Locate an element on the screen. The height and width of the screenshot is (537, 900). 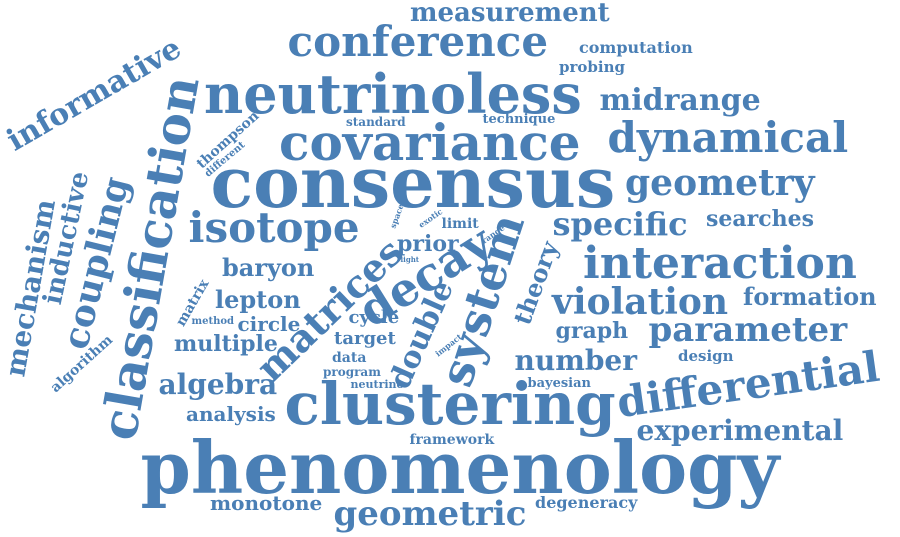
word: probing is located at coordinates (592, 66).